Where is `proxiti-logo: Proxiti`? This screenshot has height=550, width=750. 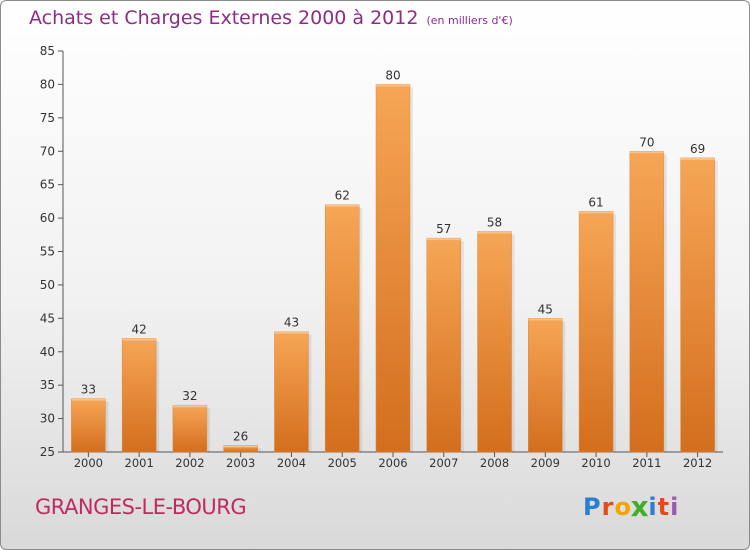
proxiti-logo: Proxiti is located at coordinates (631, 507).